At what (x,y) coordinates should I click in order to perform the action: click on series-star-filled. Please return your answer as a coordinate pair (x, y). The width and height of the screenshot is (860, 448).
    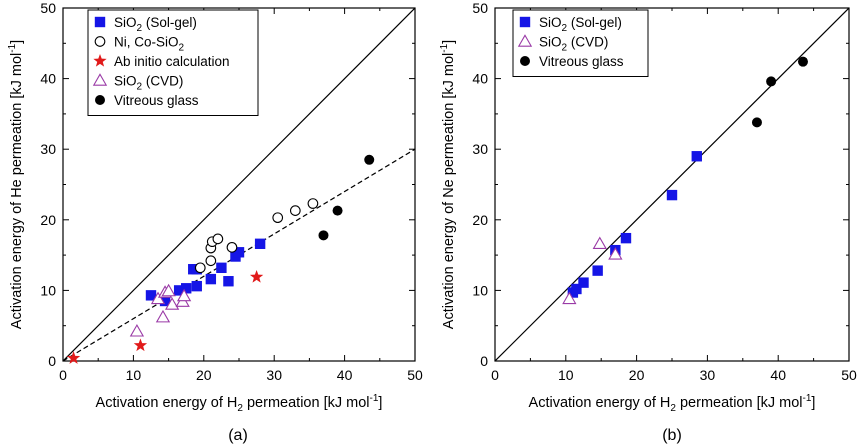
    Looking at the image, I should click on (165, 316).